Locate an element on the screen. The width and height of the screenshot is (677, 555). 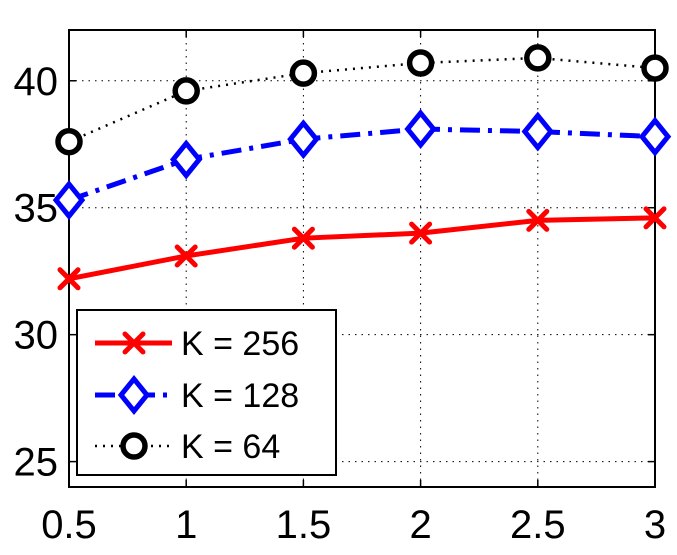
y-tick-label: 25 is located at coordinates (36, 463).